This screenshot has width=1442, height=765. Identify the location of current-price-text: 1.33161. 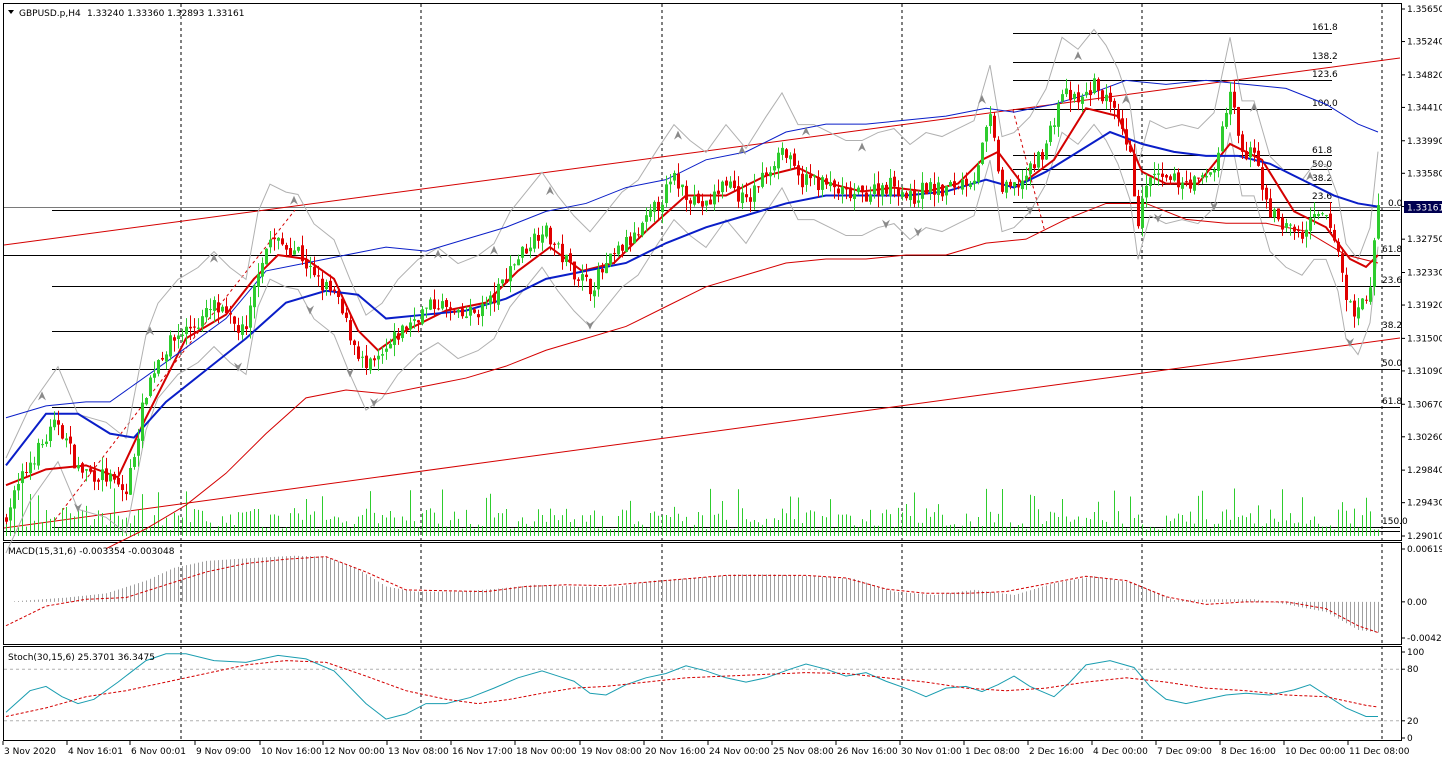
(1424, 209).